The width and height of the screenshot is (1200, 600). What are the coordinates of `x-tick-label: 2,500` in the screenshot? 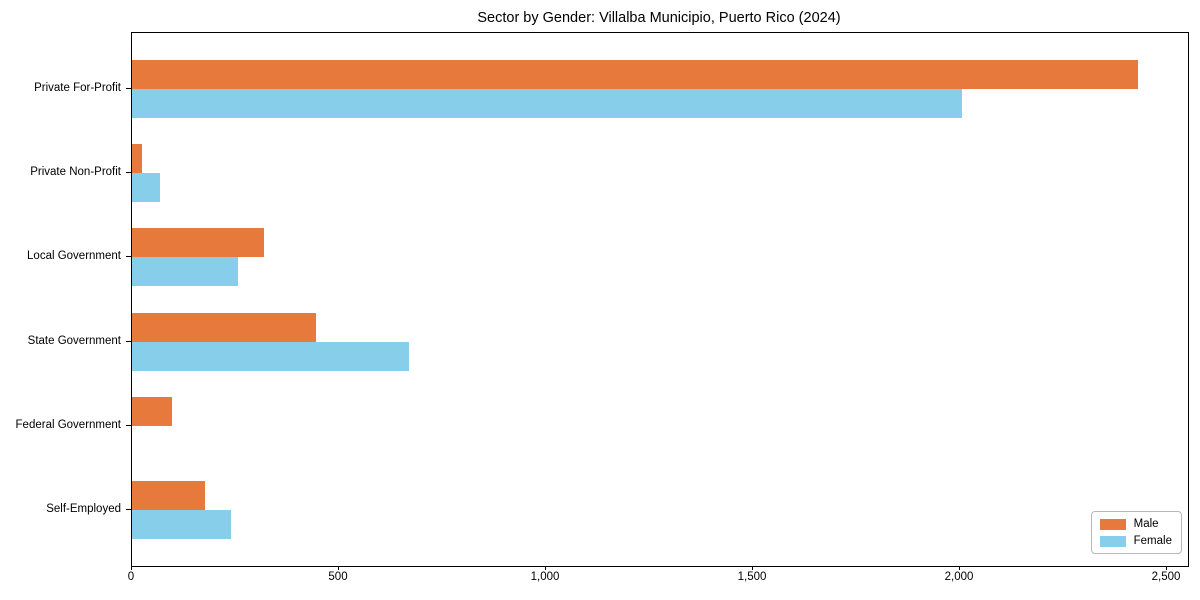 It's located at (1166, 577).